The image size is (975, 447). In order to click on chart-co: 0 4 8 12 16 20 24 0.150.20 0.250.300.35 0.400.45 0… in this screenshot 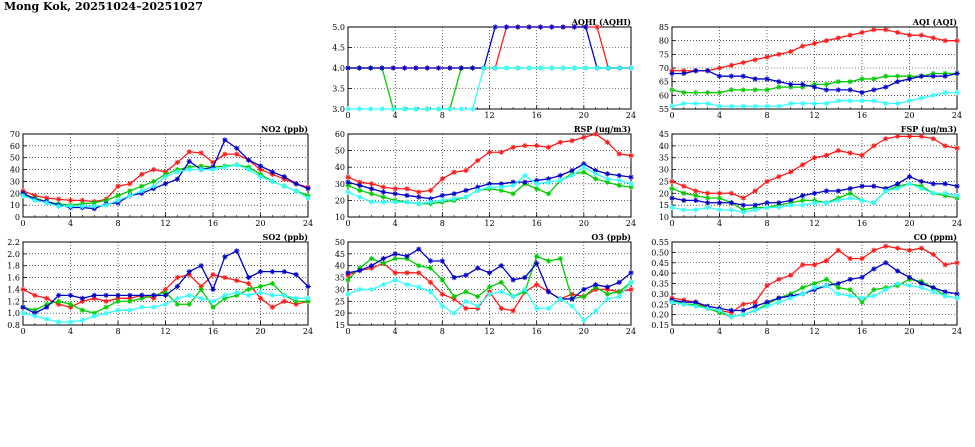, I will do `click(806, 284)`.